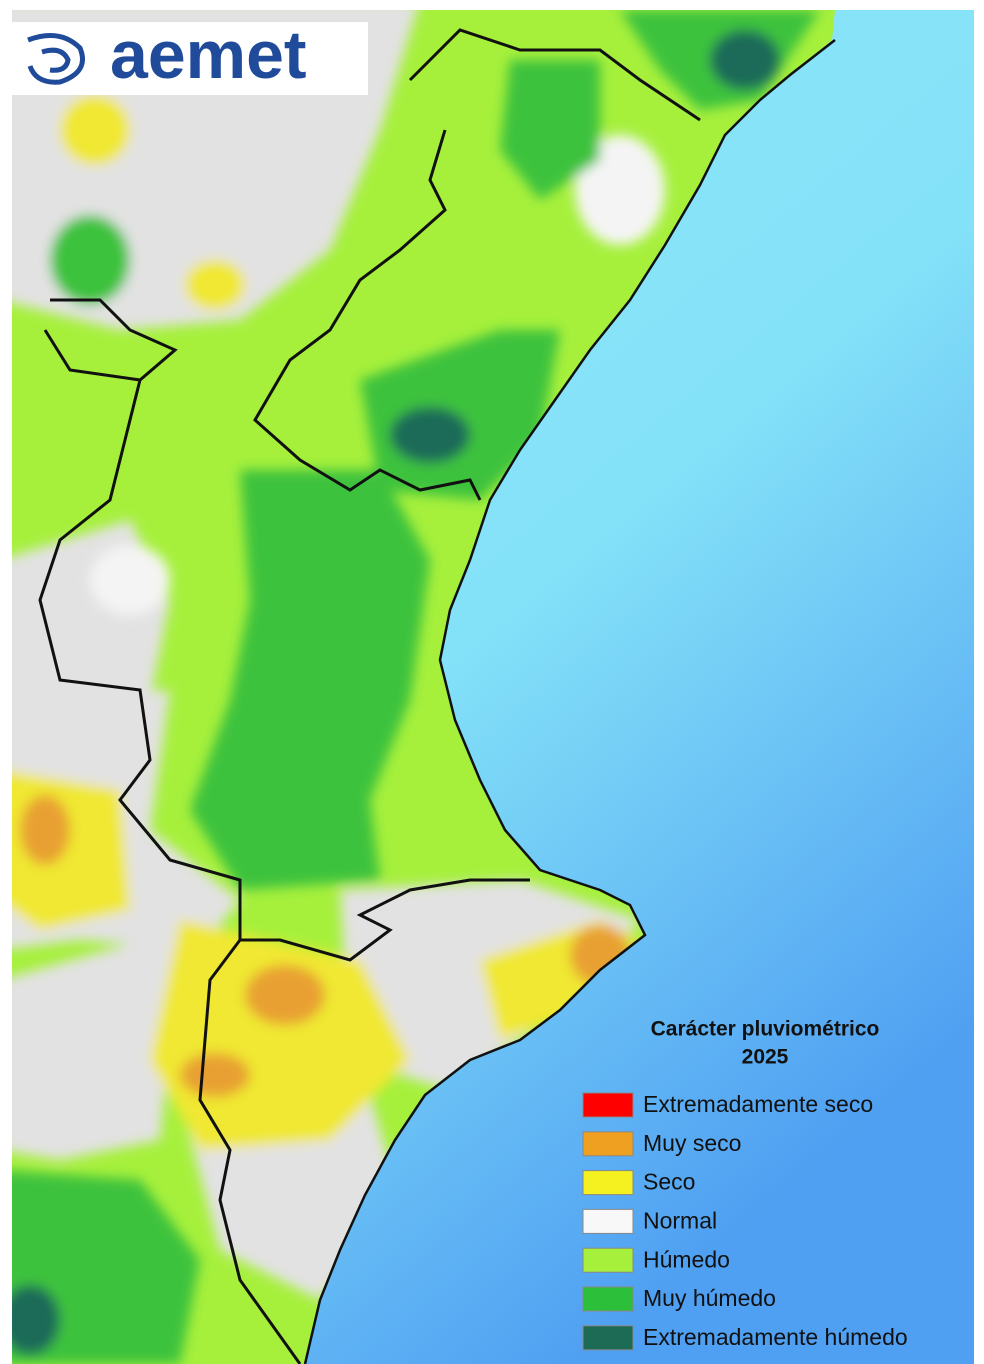 This screenshot has width=984, height=1364. Describe the element at coordinates (680, 1220) in the screenshot. I see `legend-label: Normal` at that location.